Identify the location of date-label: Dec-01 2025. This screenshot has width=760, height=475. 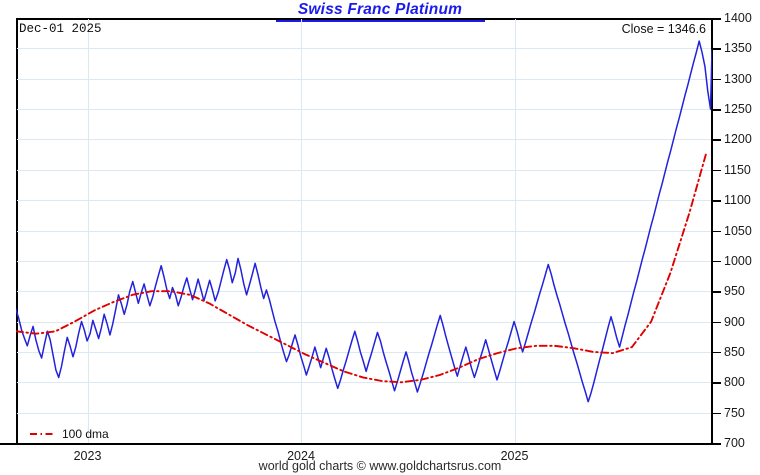
(60, 29).